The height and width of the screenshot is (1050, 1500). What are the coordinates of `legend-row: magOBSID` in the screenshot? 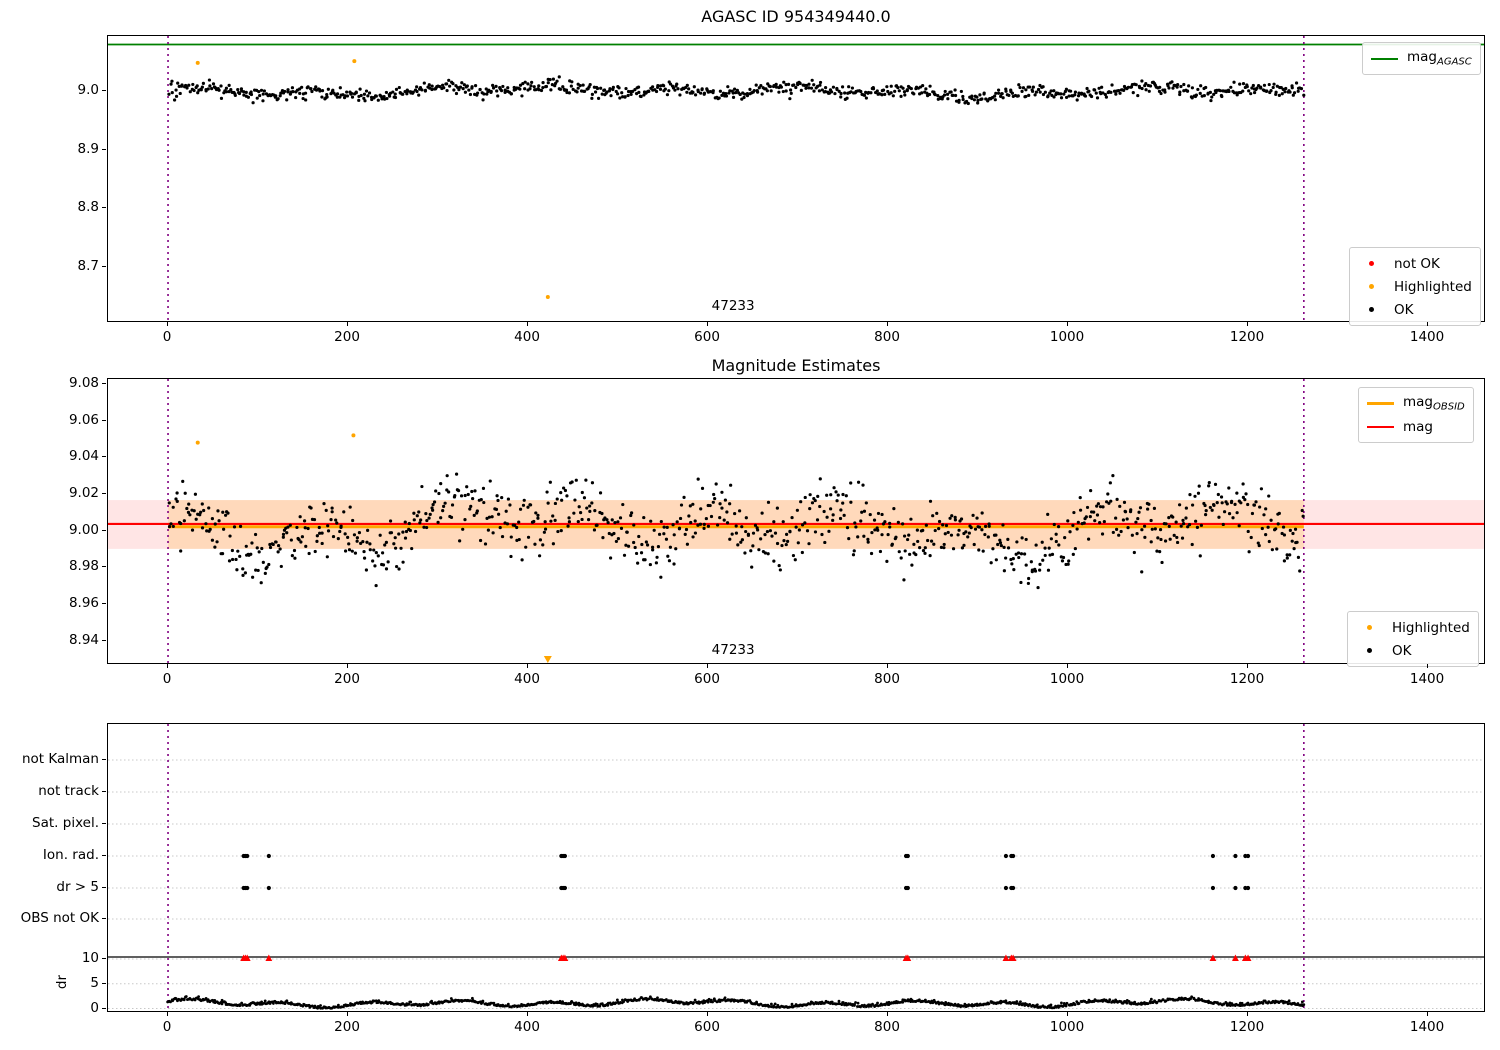 It's located at (1416, 403).